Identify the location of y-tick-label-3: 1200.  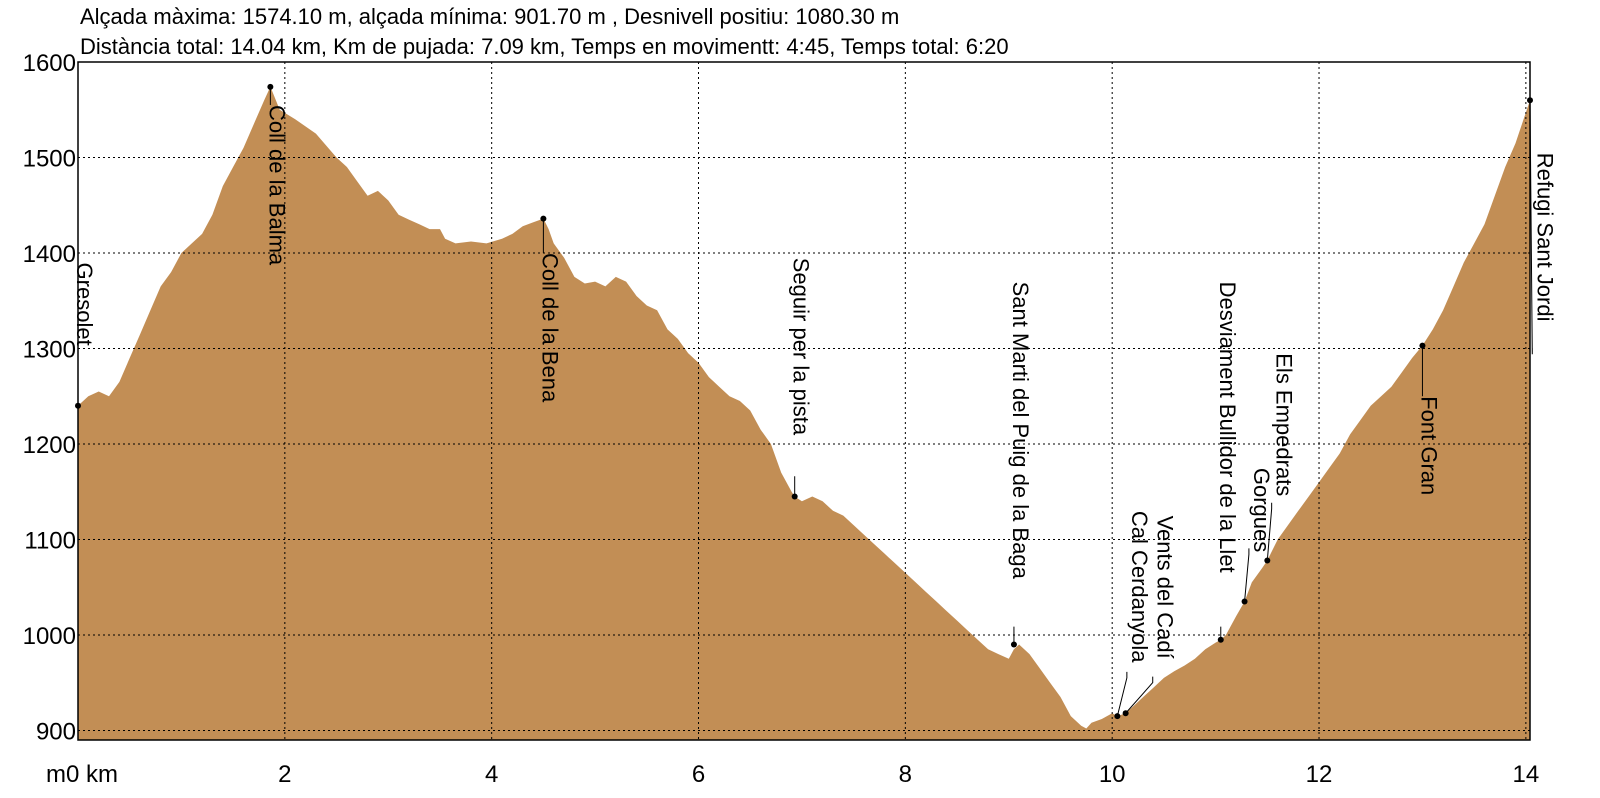
(49, 445).